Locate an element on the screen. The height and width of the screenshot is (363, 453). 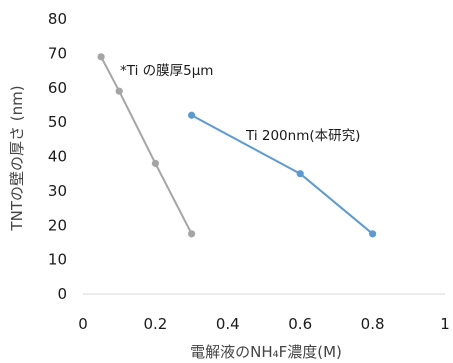
x-tick-label: 1 is located at coordinates (445, 324).